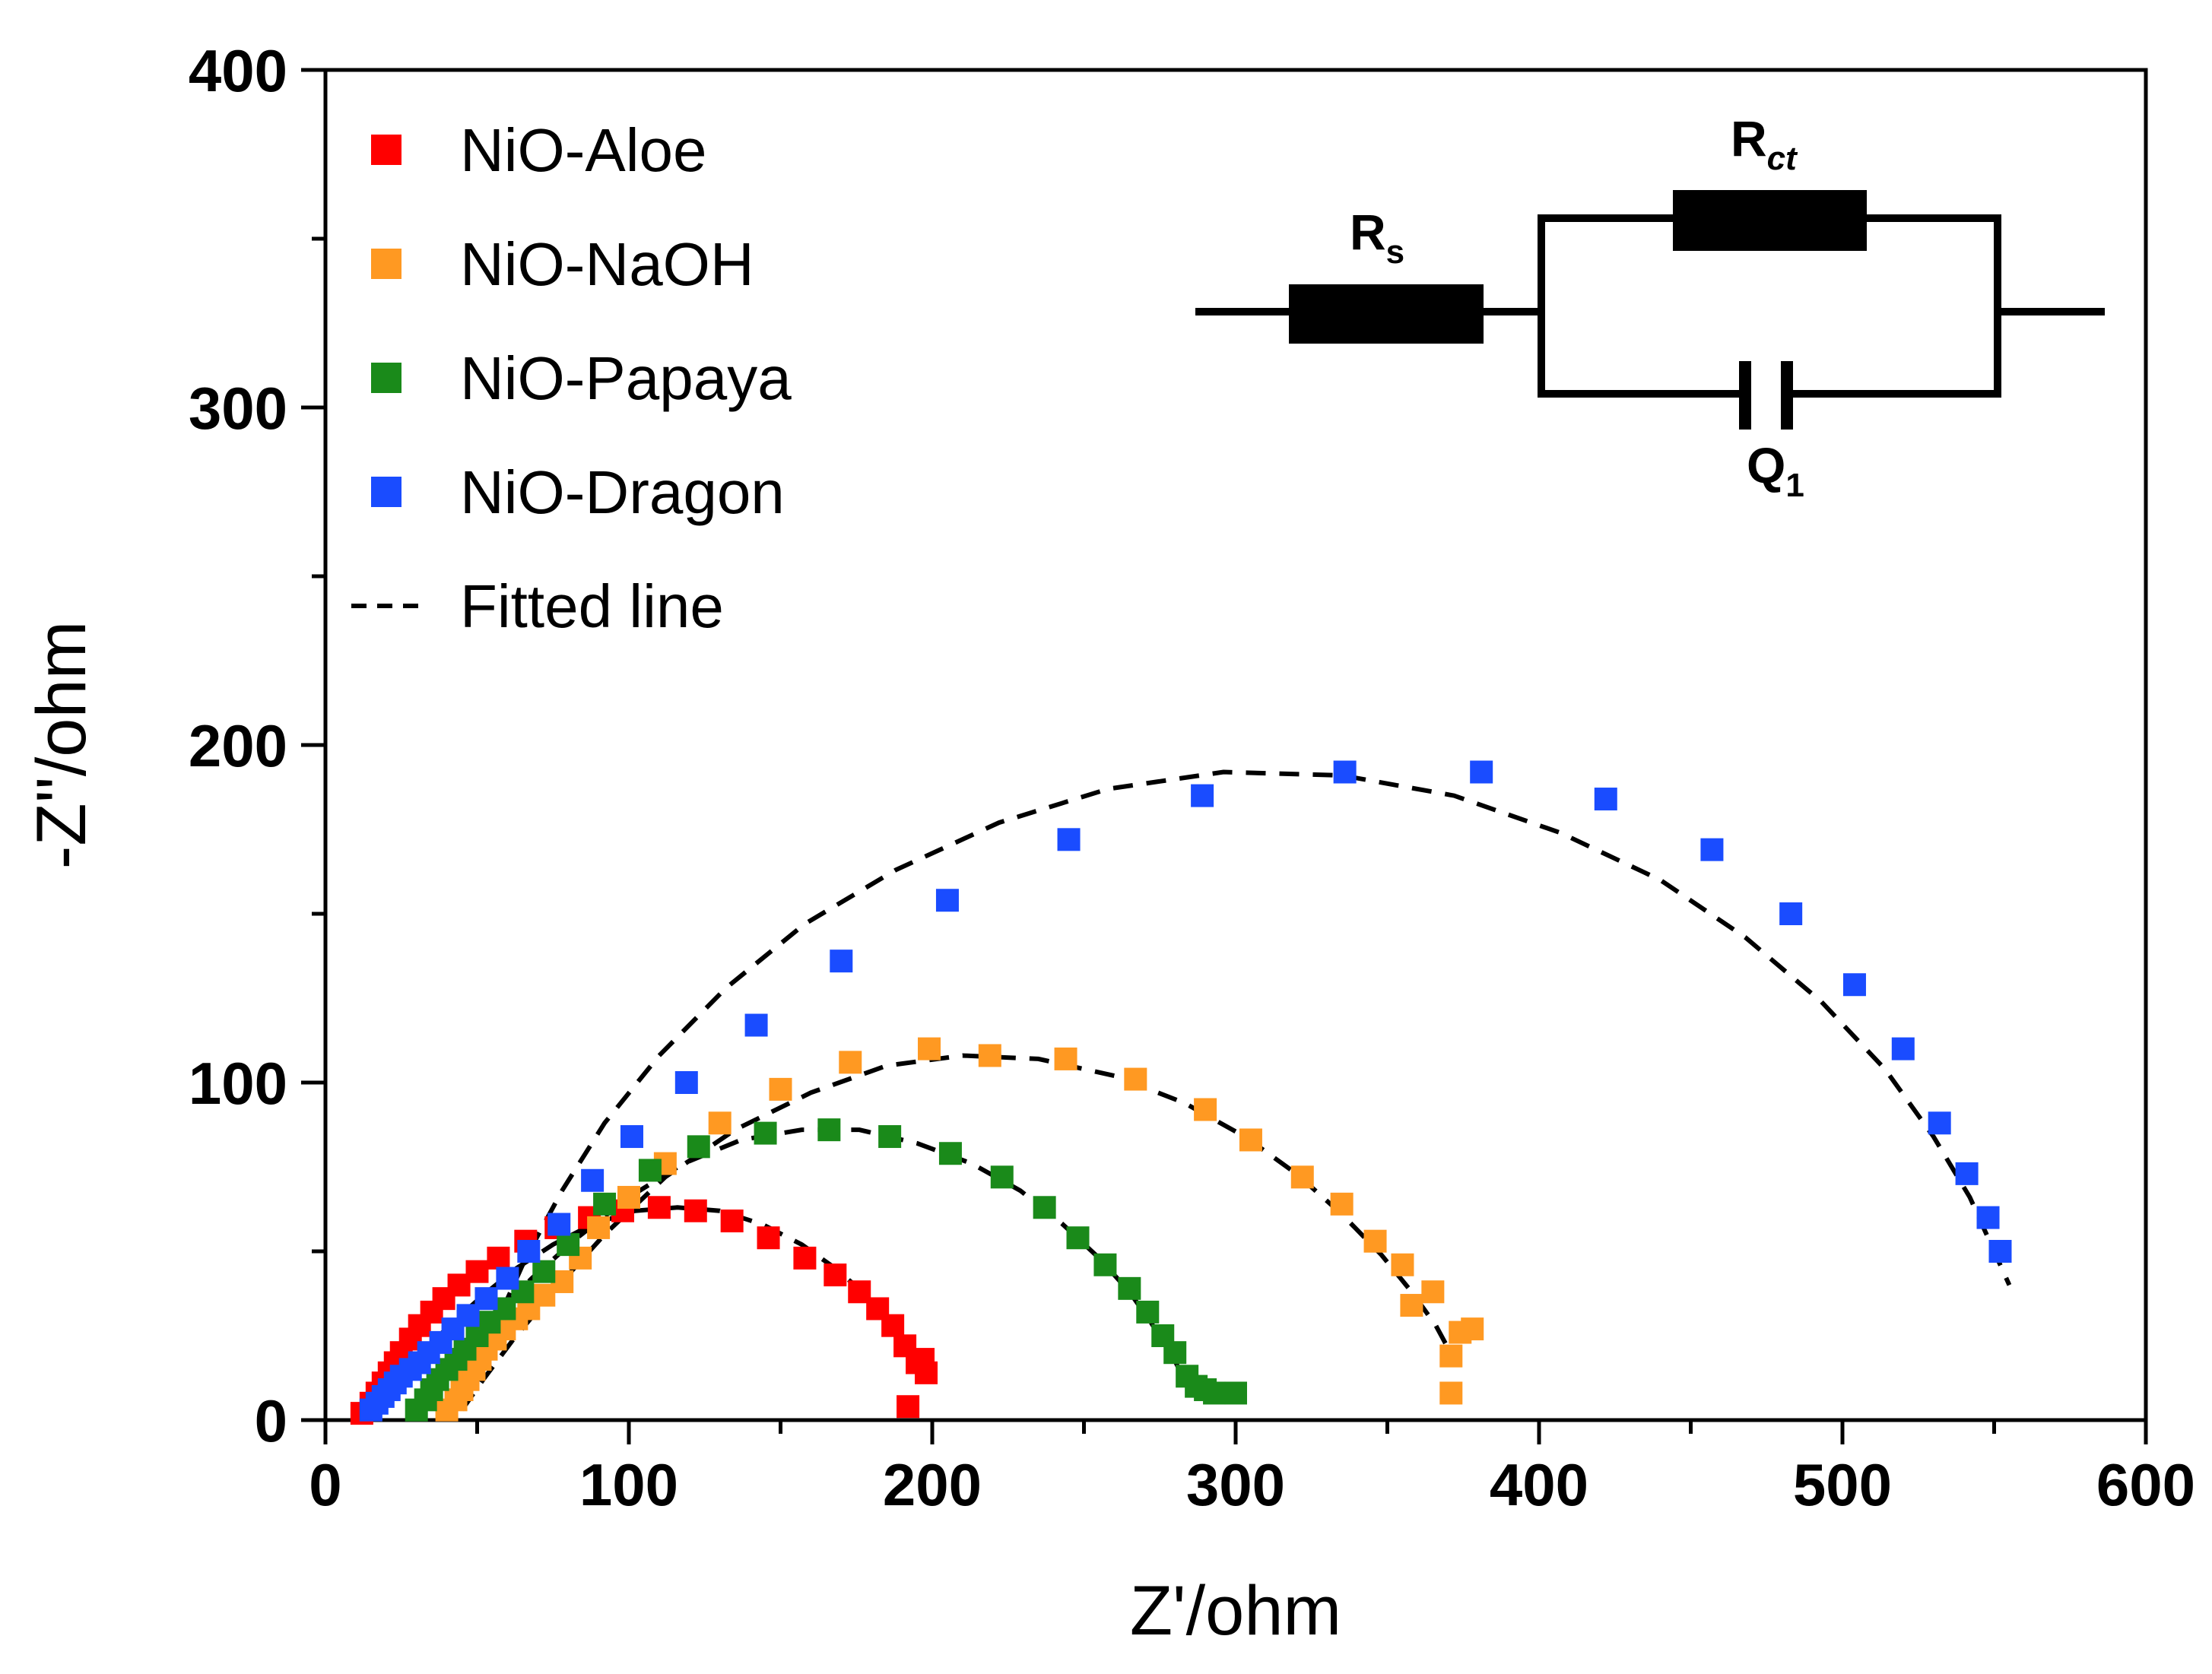 Image resolution: width=2212 pixels, height=1674 pixels. Describe the element at coordinates (958, 1232) in the screenshot. I see `fit-line-nio-naoh` at that location.